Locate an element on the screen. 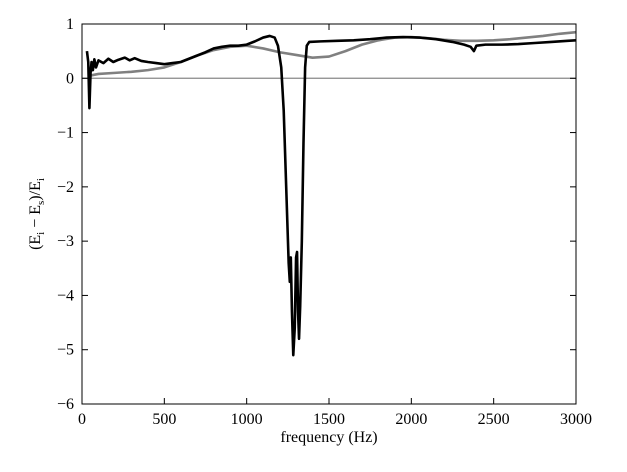  y-tick-label: 1 is located at coordinates (70, 24).